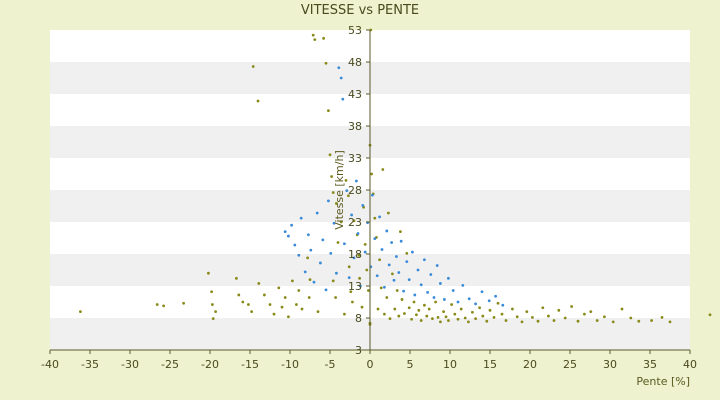 This screenshot has width=720, height=400. I want to click on x-tick-label: -35, so click(90, 364).